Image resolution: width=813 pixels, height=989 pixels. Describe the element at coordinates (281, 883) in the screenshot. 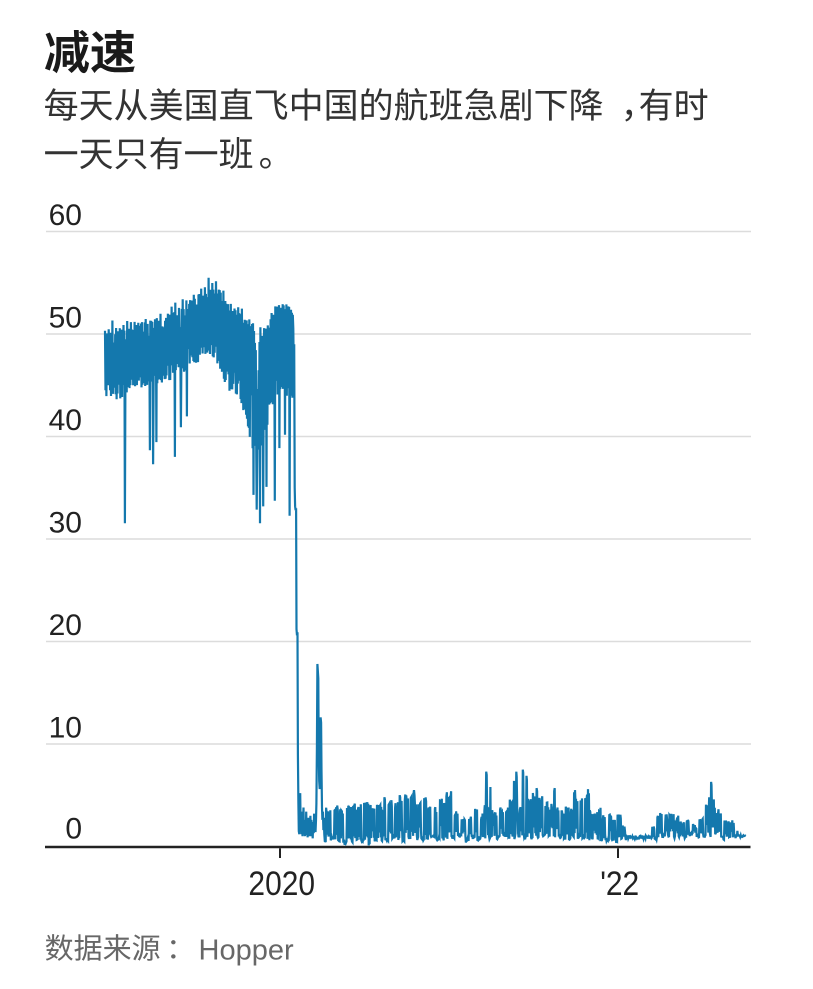

I see `svg-text: 2020` at that location.